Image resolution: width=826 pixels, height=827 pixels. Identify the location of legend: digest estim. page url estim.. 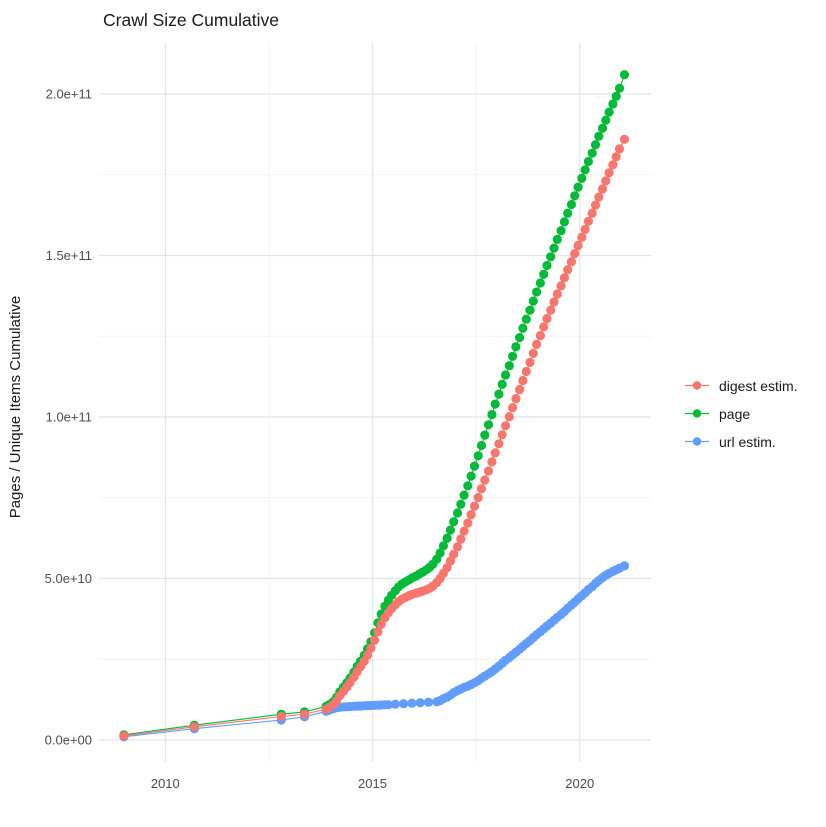
(740, 413).